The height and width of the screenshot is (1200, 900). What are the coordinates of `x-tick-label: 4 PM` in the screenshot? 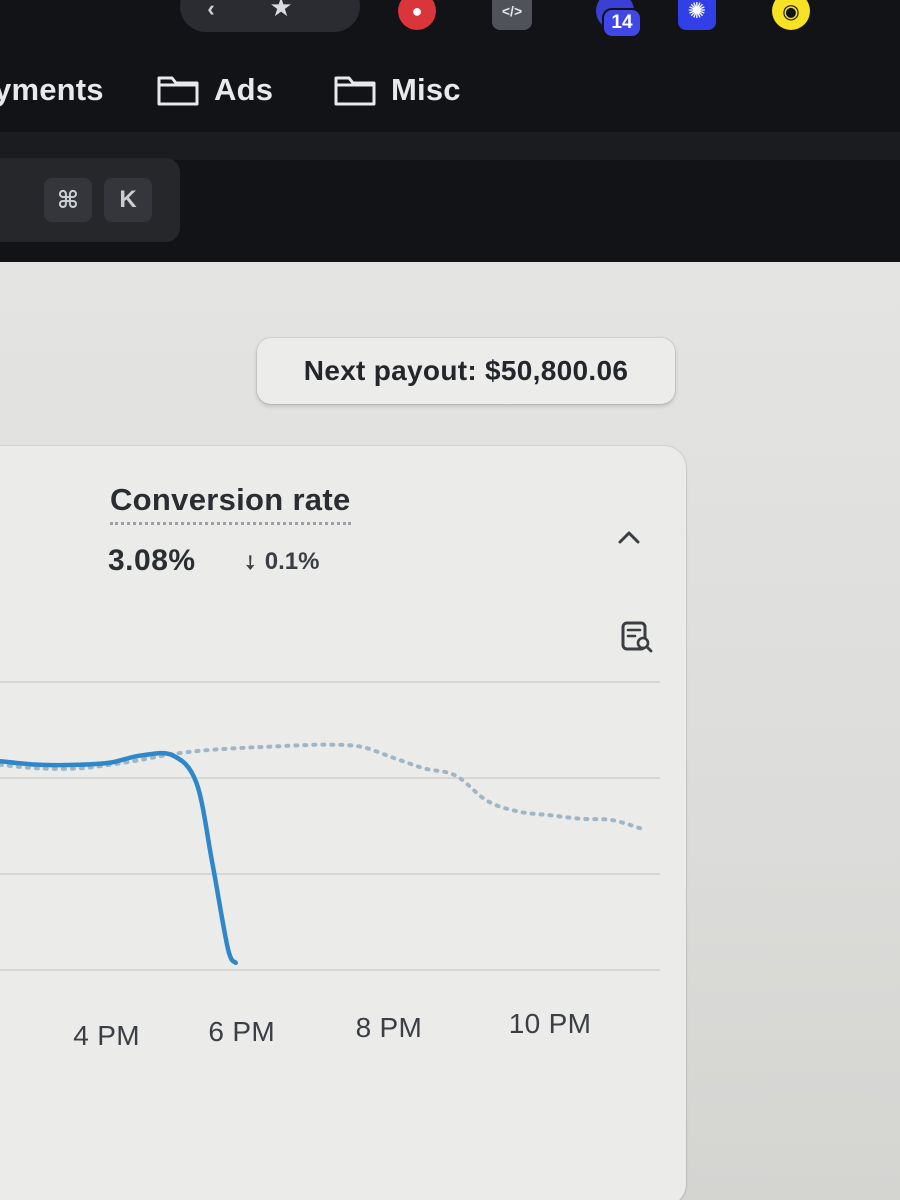 It's located at (106, 1035).